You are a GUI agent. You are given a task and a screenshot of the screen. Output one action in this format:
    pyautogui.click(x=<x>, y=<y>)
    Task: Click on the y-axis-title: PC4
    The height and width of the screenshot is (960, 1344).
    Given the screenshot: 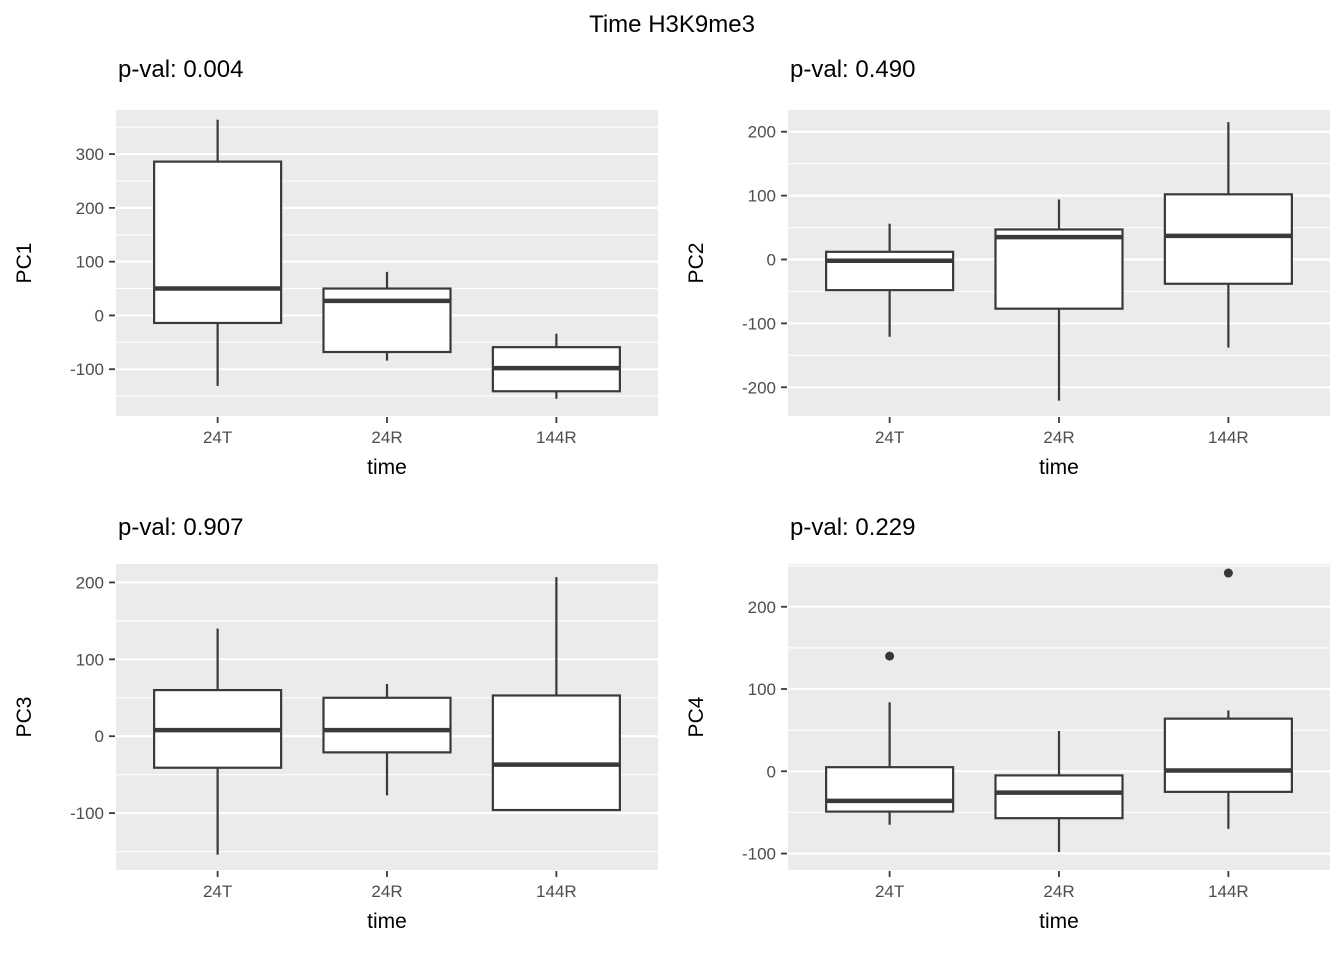 What is the action you would take?
    pyautogui.click(x=696, y=716)
    